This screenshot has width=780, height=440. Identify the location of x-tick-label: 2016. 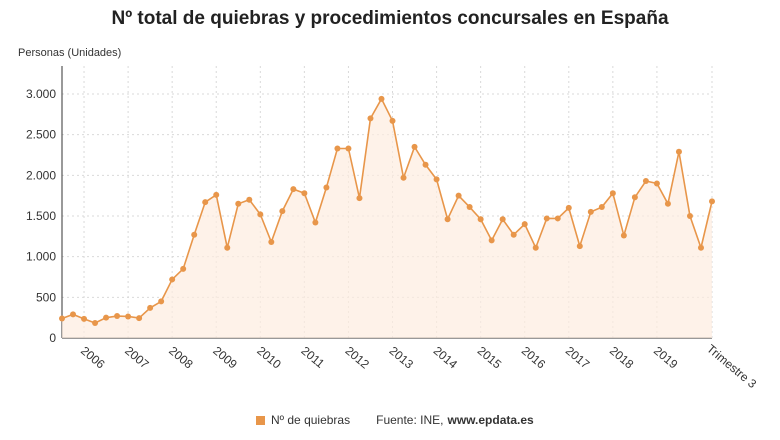
(534, 358).